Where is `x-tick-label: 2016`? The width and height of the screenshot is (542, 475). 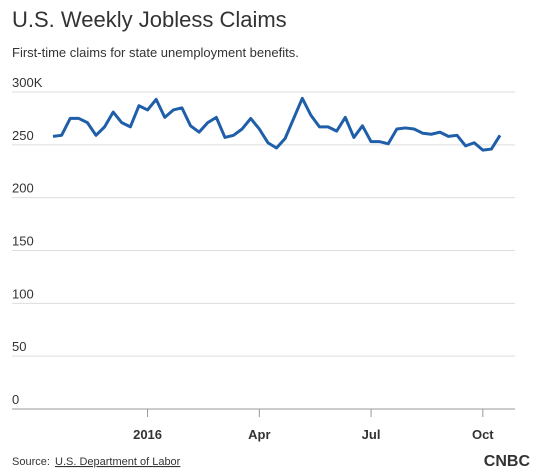
x-tick-label: 2016 is located at coordinates (147, 434).